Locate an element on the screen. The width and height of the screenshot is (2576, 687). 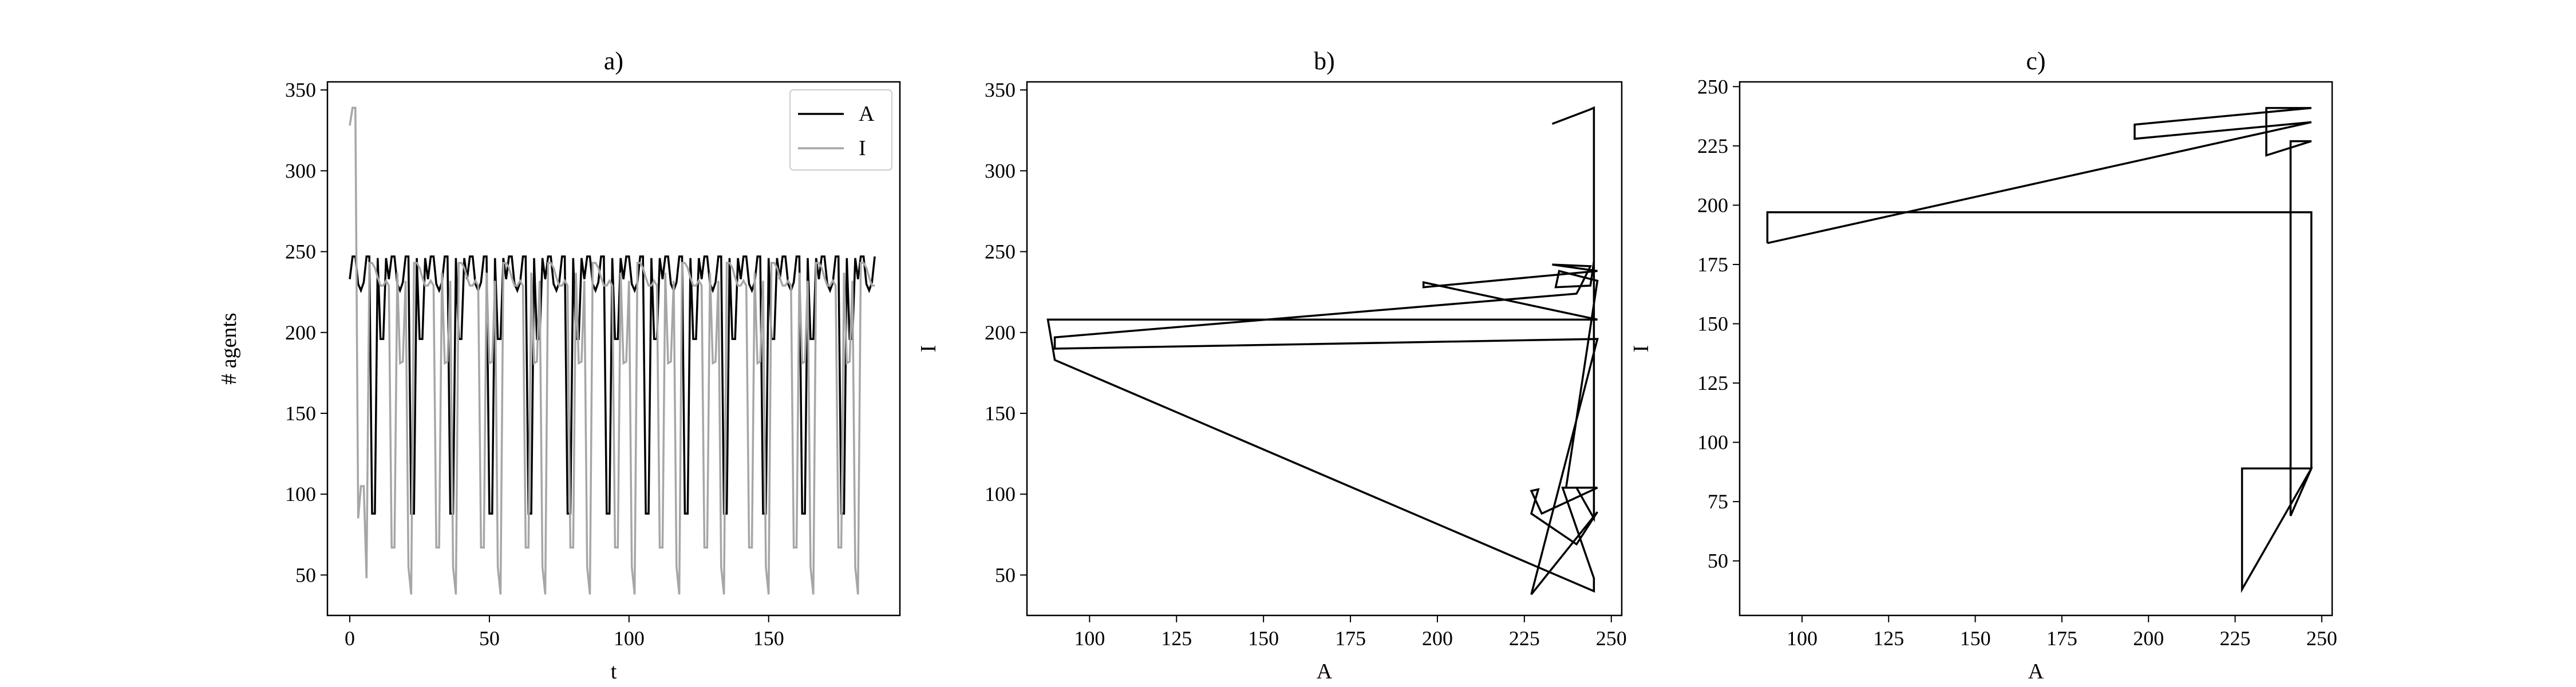
series-line-A is located at coordinates (612, 385).